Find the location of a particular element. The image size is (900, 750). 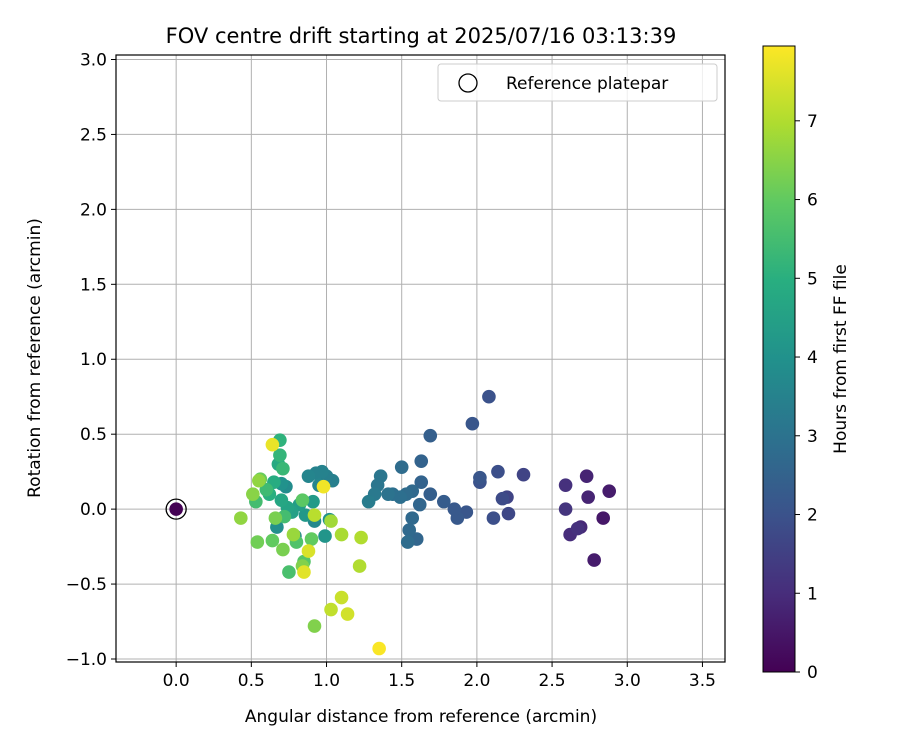

reference-point-fill is located at coordinates (176, 509).